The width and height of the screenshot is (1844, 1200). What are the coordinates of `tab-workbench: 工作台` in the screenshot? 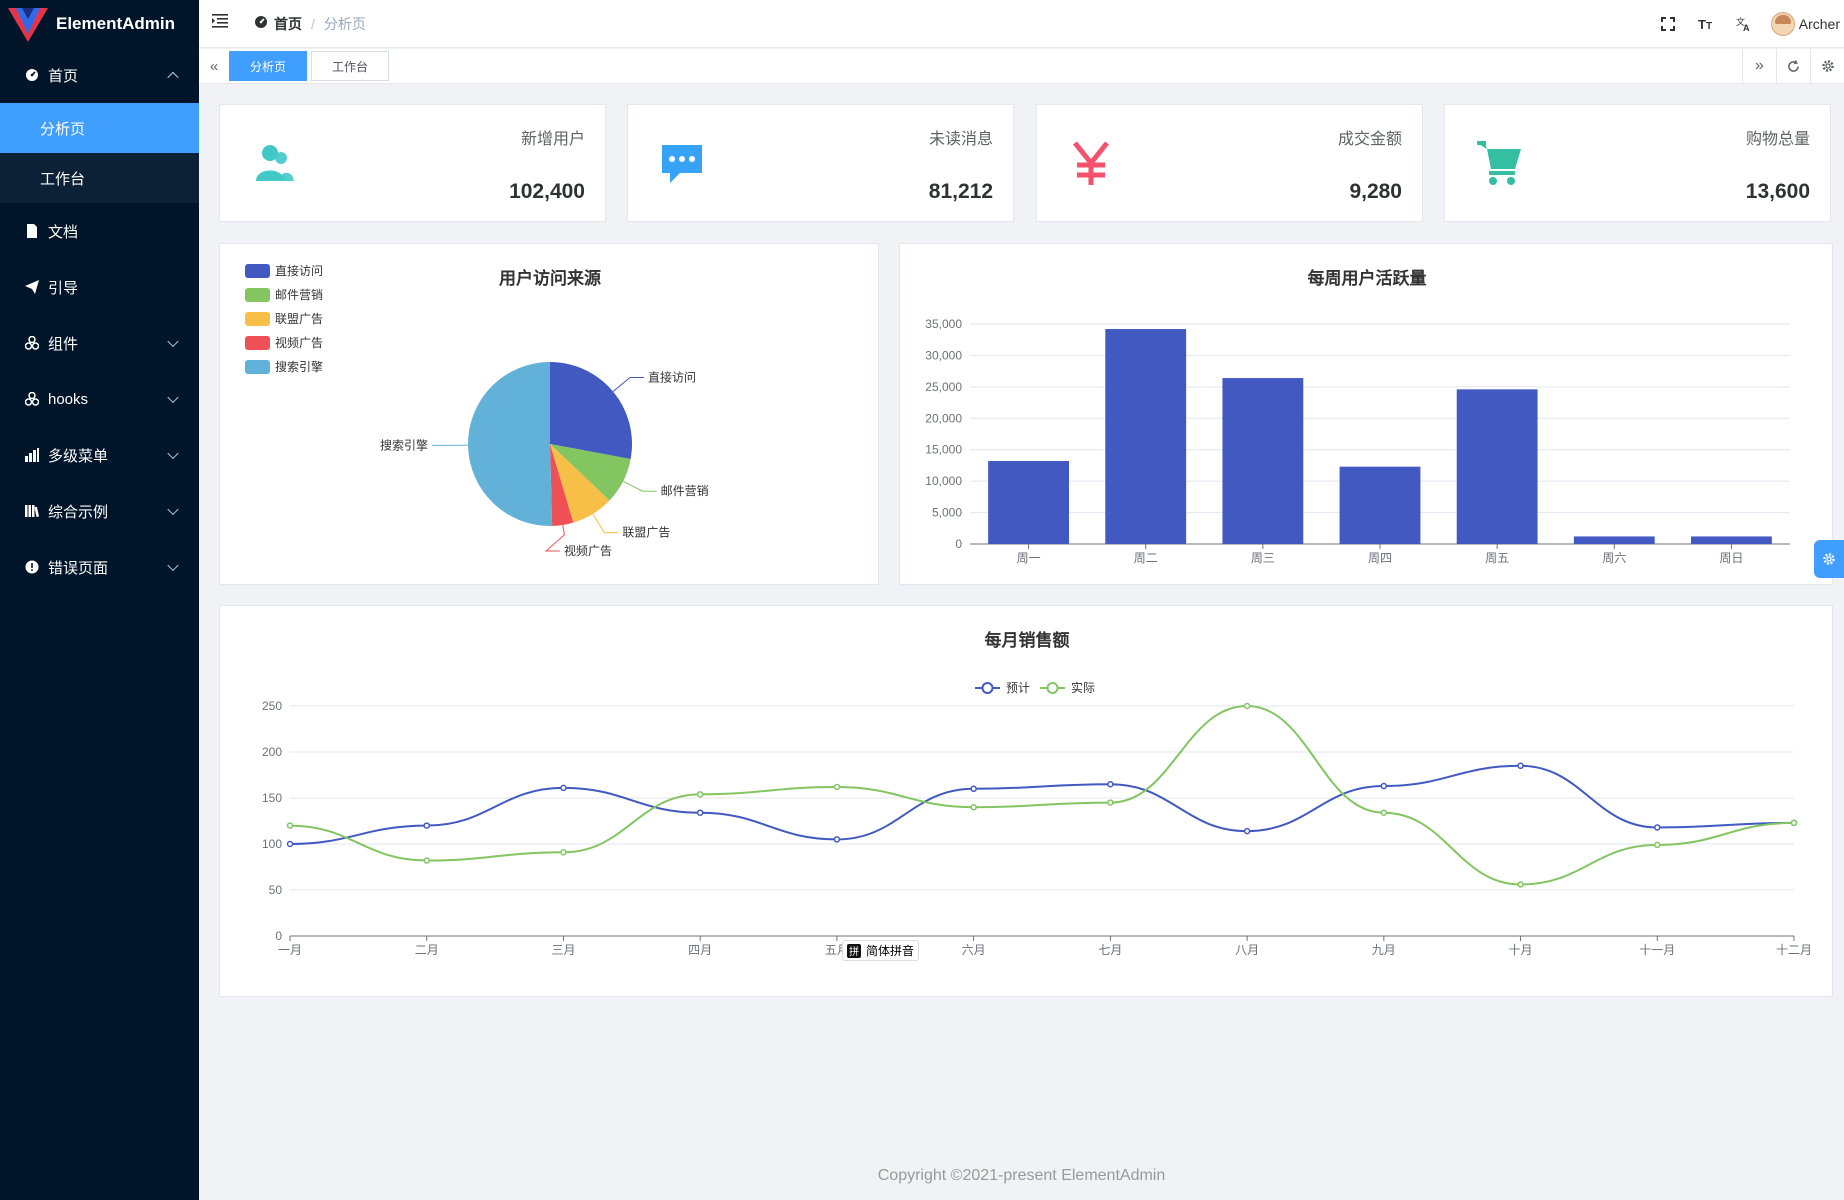 It's located at (350, 66).